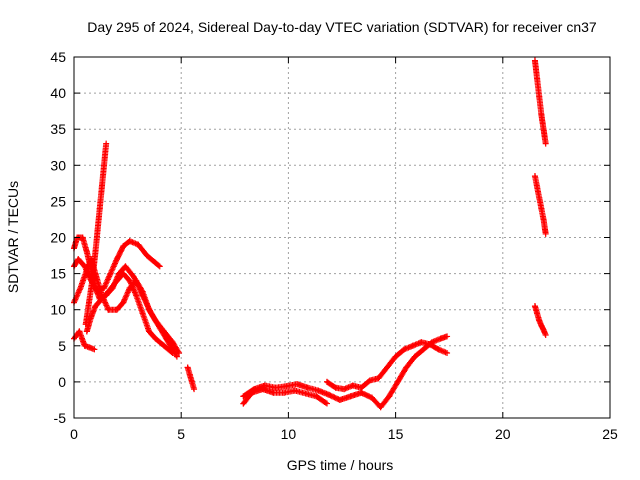  What do you see at coordinates (396, 434) in the screenshot?
I see `x-tick-label: 15` at bounding box center [396, 434].